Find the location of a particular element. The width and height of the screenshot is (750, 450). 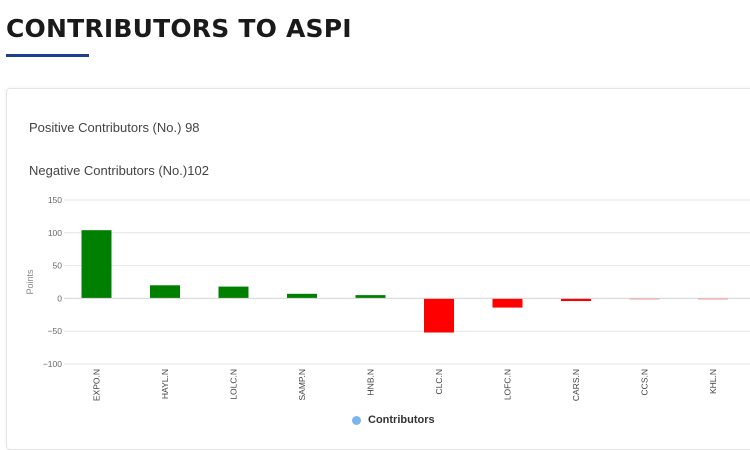

x-tick-label: CLC.N is located at coordinates (439, 382).